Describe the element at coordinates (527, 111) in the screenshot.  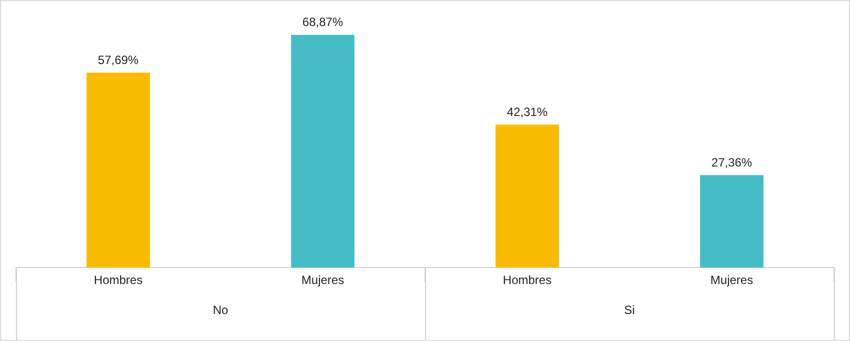
I see `data-label: 42,31%` at that location.